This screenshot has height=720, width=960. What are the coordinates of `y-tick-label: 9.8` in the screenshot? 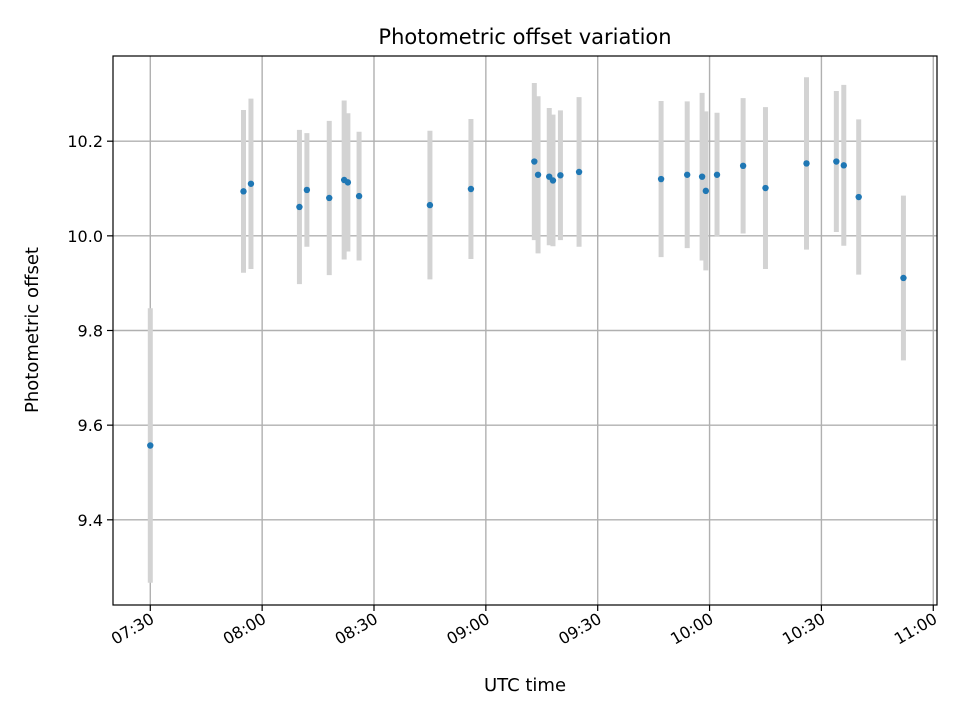 It's located at (90, 331).